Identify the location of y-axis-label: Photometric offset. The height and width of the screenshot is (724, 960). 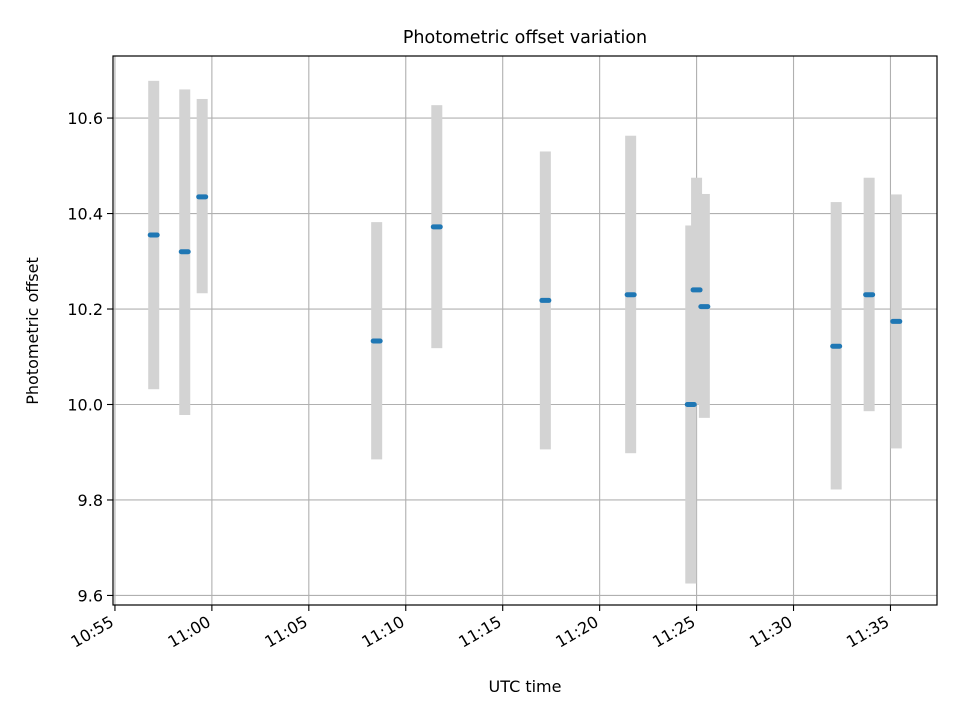
(32, 331).